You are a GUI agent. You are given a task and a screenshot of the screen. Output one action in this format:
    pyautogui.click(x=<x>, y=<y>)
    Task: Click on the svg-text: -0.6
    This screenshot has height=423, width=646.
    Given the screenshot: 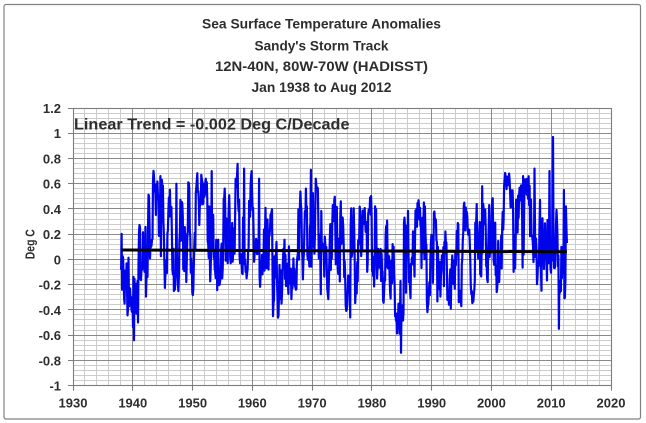 What is the action you would take?
    pyautogui.click(x=50, y=335)
    